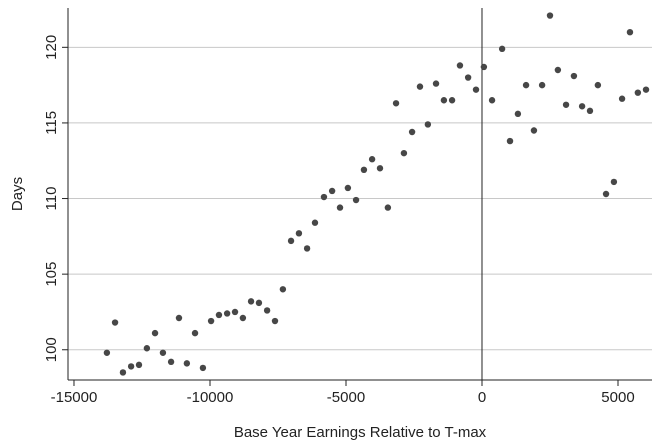  Describe the element at coordinates (51, 349) in the screenshot. I see `y-tick-label: 100` at that location.